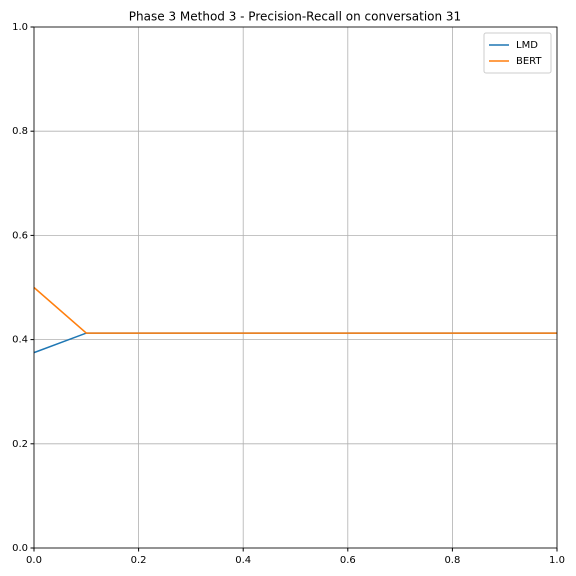  Describe the element at coordinates (295, 310) in the screenshot. I see `line` at that location.